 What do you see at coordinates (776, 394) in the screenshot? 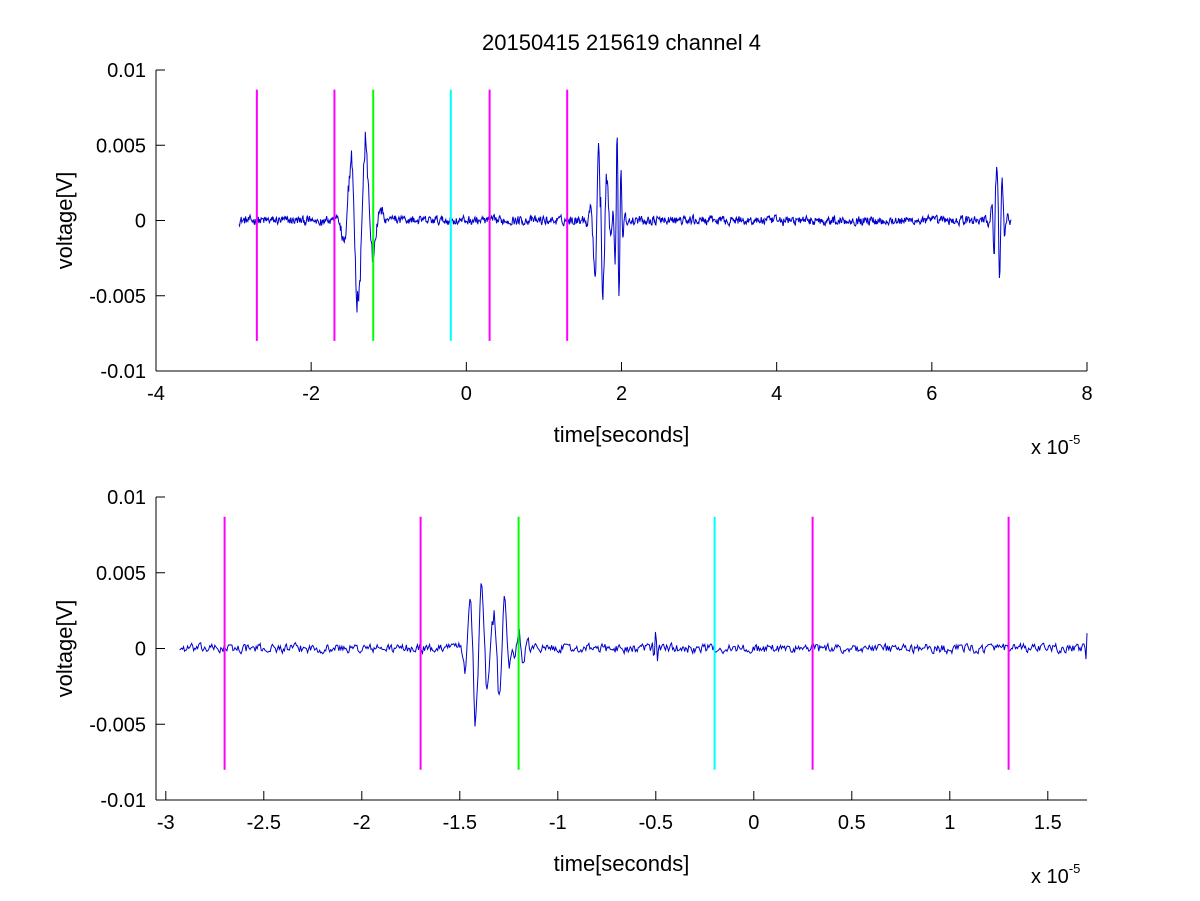
I see `x-tick-label: 4` at bounding box center [776, 394].